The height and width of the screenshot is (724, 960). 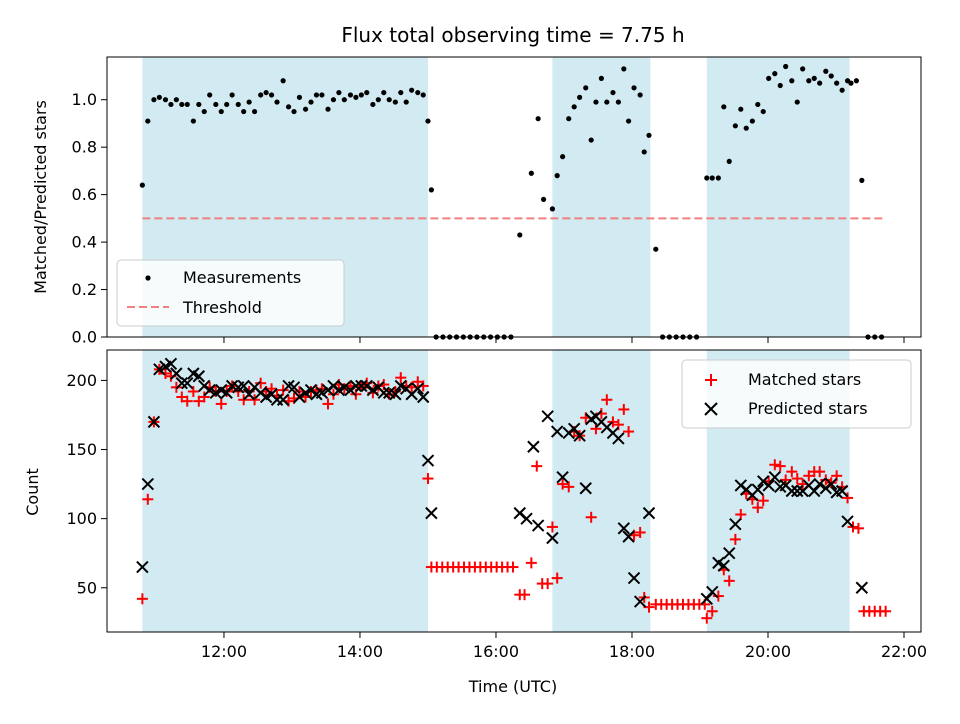 I want to click on x-tick-label: 16:00, so click(x=496, y=651).